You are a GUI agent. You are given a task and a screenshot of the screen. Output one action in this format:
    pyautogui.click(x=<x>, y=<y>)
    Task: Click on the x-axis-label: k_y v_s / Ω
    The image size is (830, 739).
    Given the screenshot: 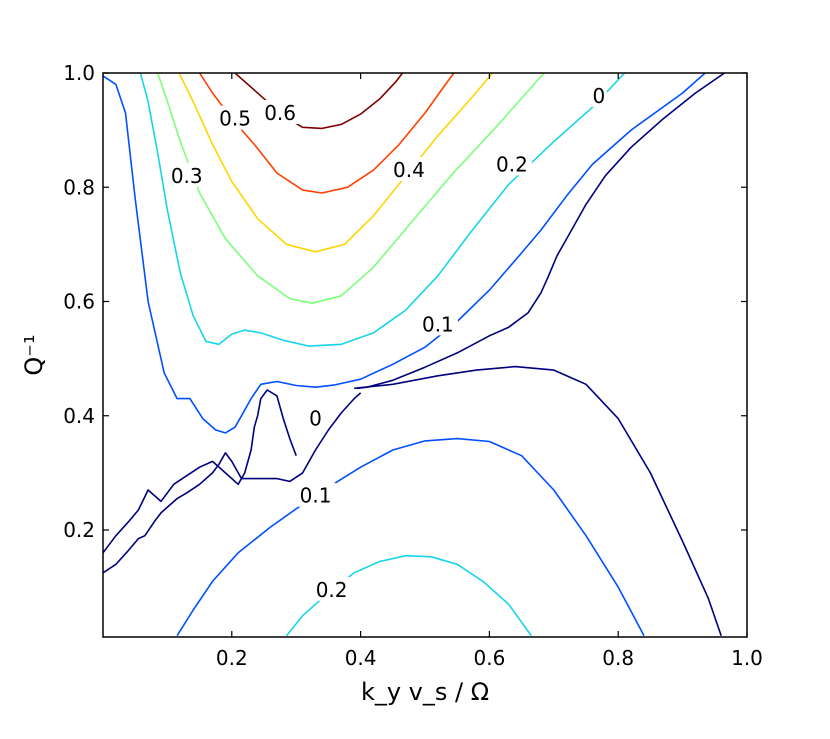 What is the action you would take?
    pyautogui.click(x=425, y=692)
    